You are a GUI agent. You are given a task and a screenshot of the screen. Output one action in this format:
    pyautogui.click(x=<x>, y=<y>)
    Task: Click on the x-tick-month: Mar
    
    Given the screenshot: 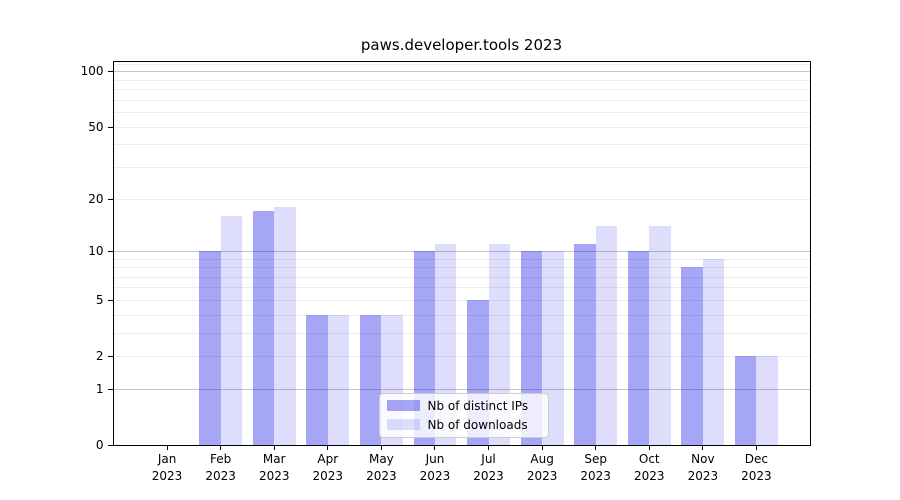 What is the action you would take?
    pyautogui.click(x=274, y=459)
    